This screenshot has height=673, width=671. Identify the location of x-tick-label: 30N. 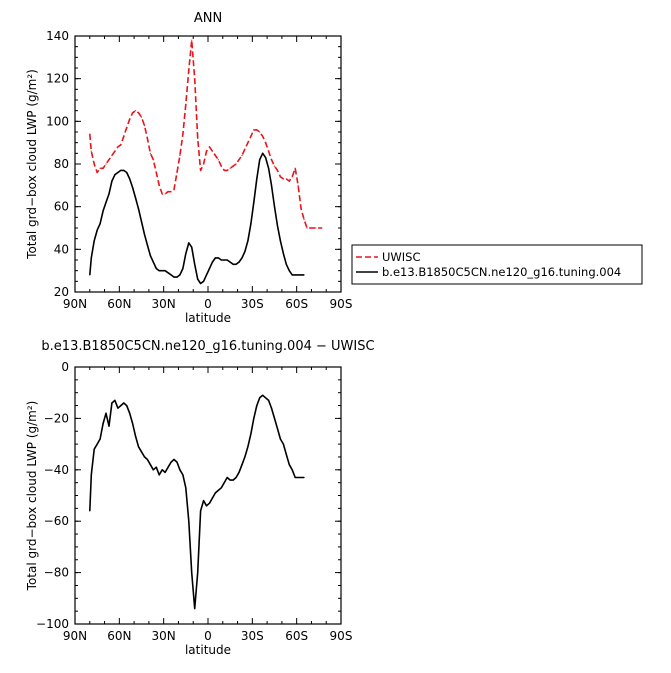
(164, 636).